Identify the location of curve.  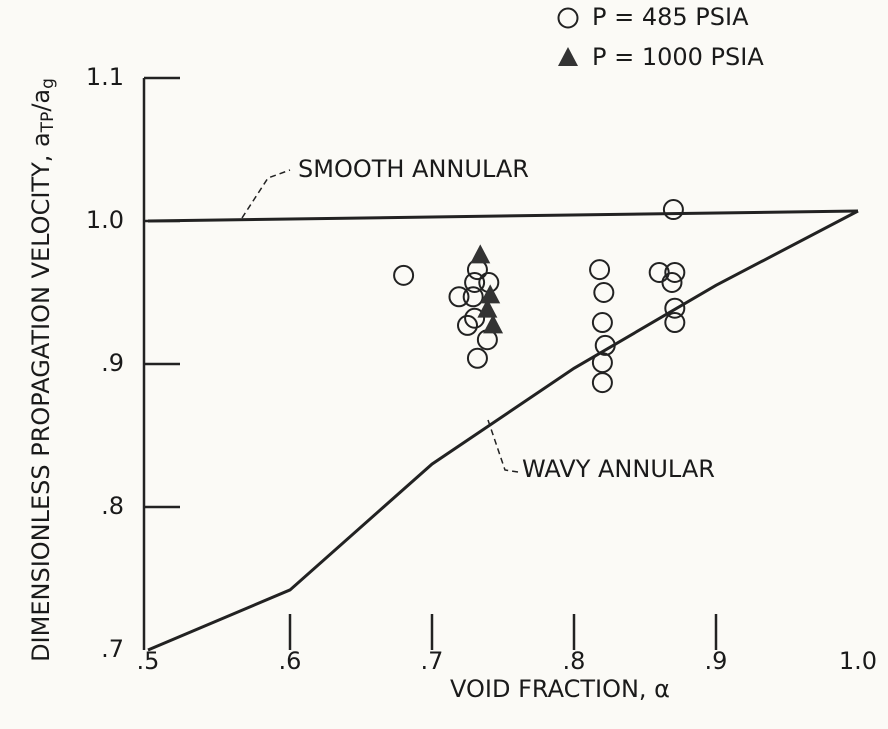
(503, 216).